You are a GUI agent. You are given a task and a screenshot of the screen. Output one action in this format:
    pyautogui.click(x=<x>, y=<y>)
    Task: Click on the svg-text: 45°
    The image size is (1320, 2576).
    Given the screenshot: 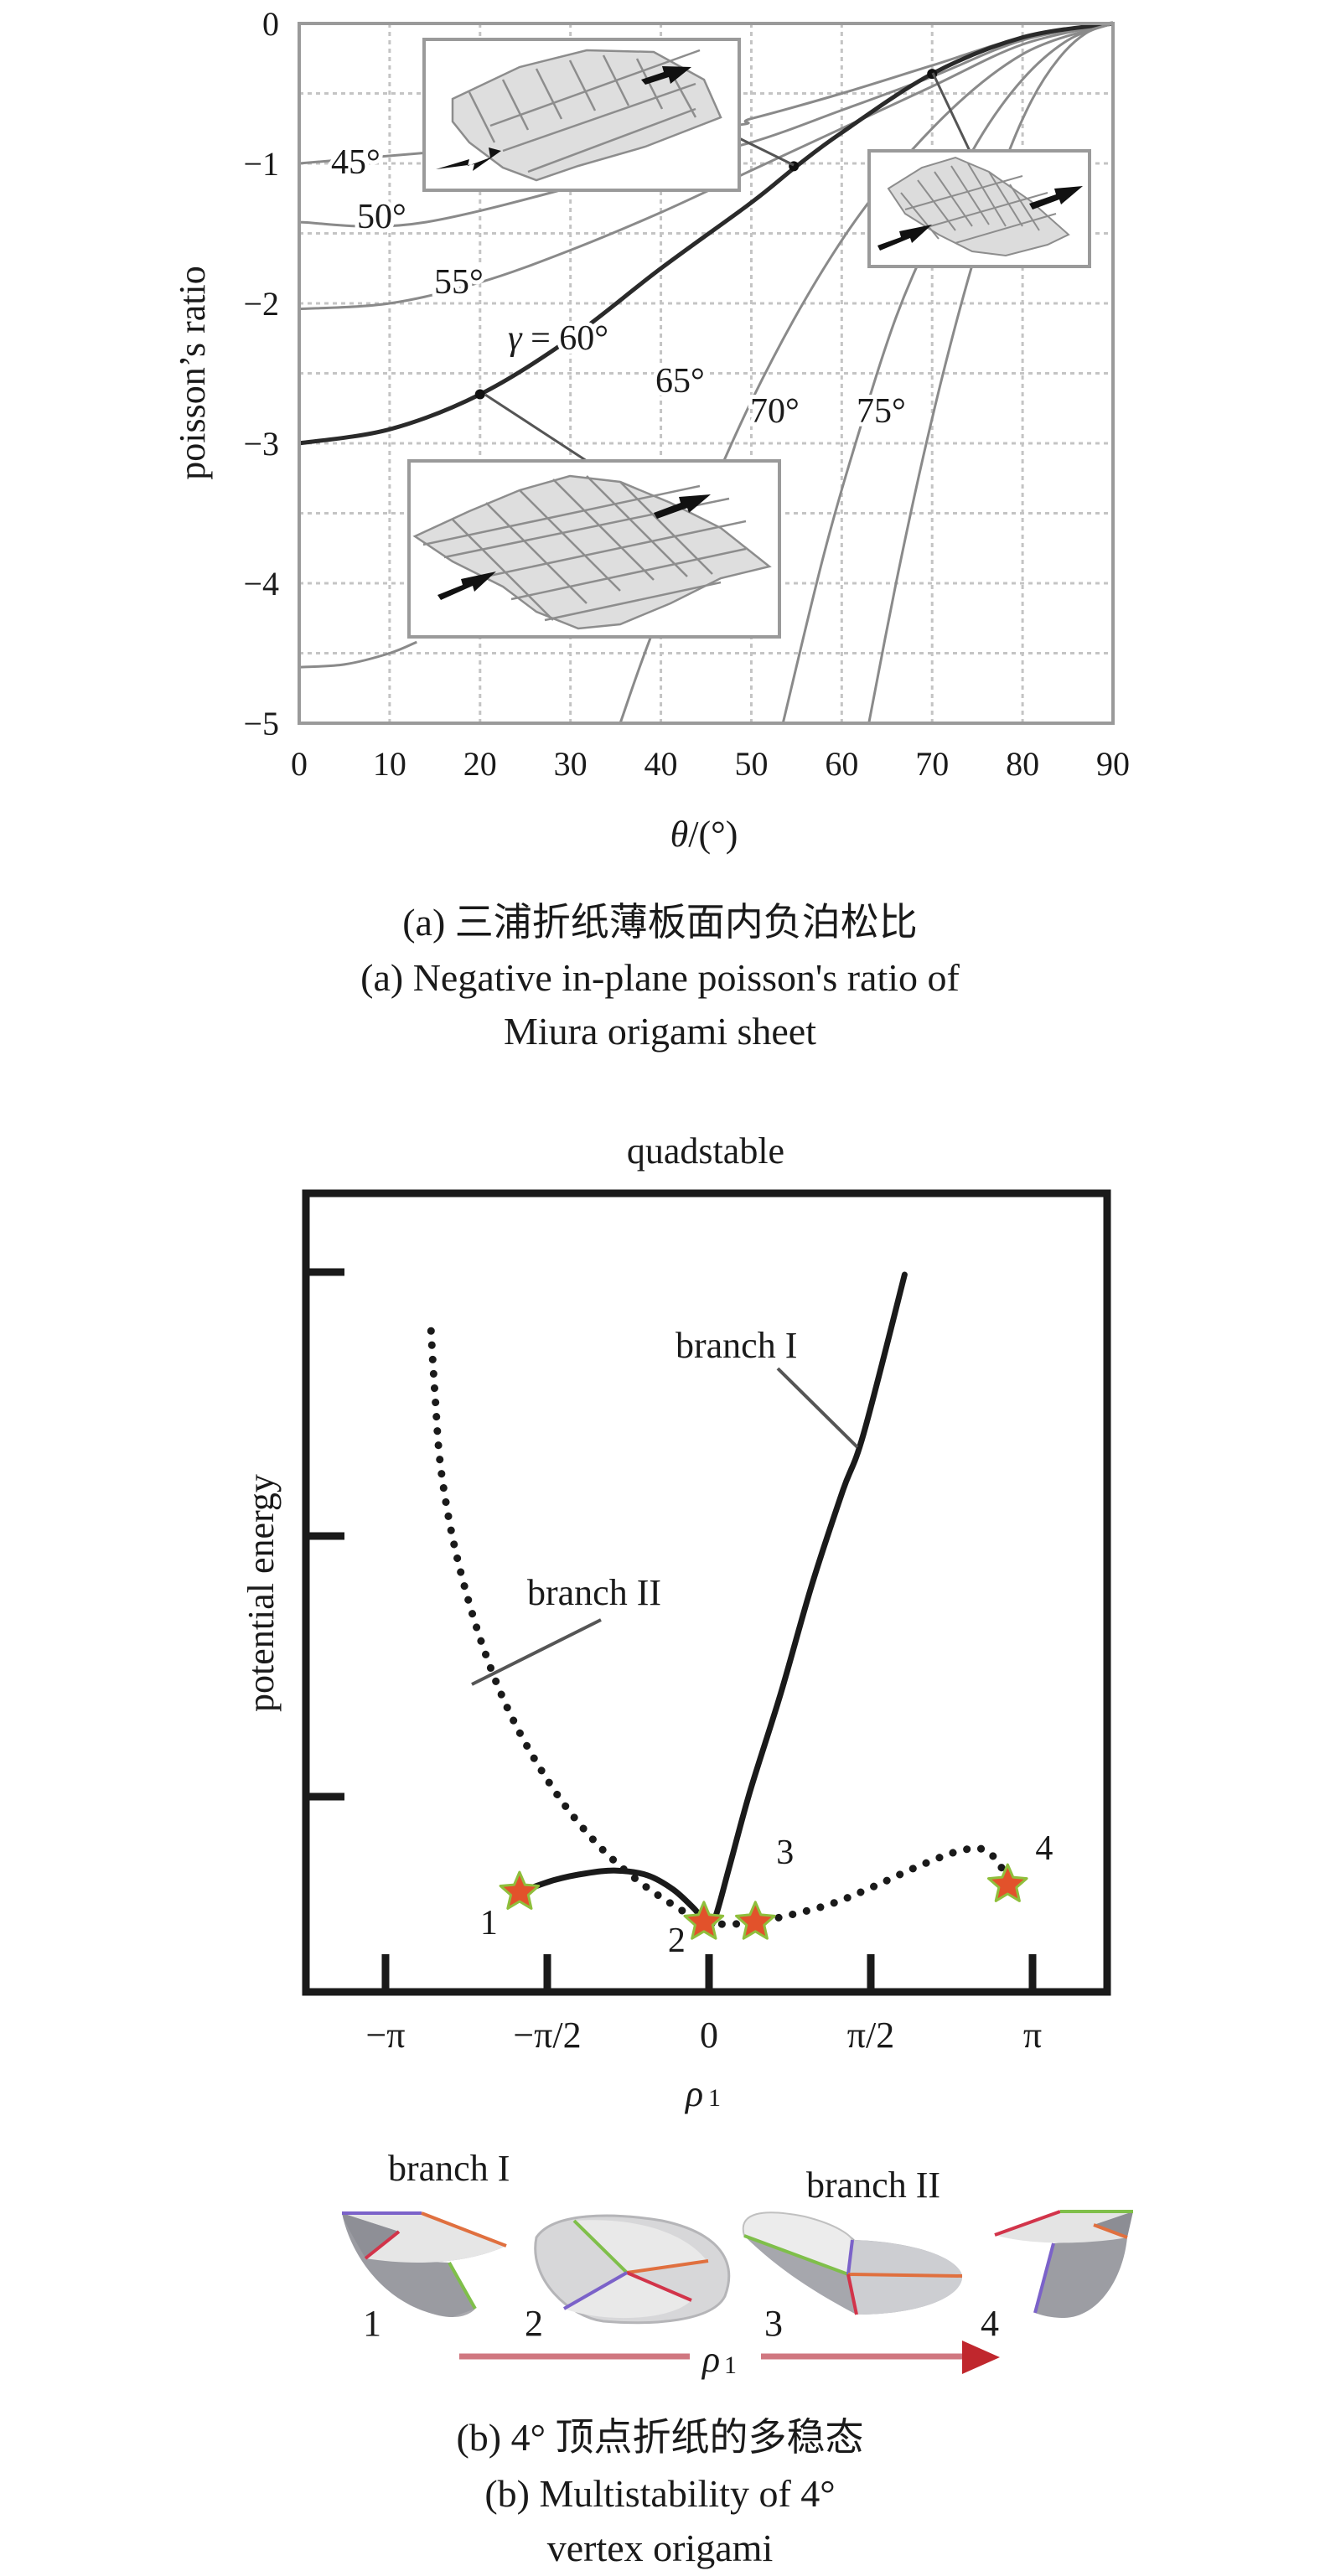 What is the action you would take?
    pyautogui.click(x=355, y=162)
    